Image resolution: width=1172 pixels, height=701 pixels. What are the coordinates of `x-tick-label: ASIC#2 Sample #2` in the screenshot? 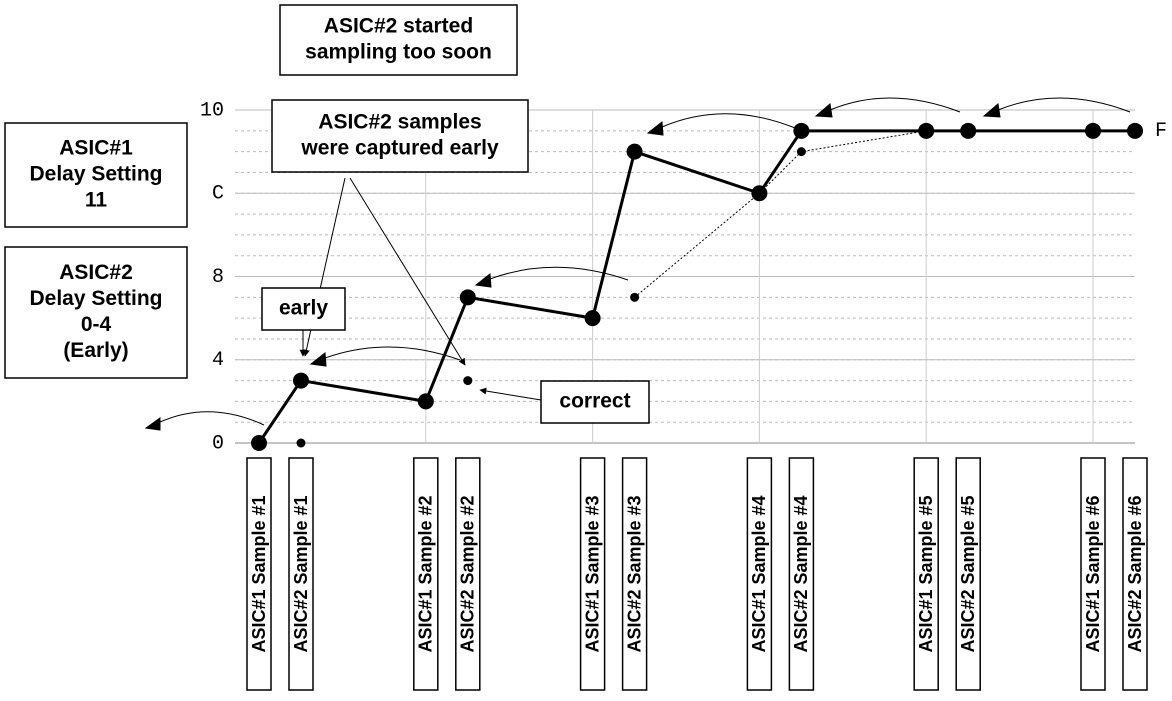 It's located at (468, 573).